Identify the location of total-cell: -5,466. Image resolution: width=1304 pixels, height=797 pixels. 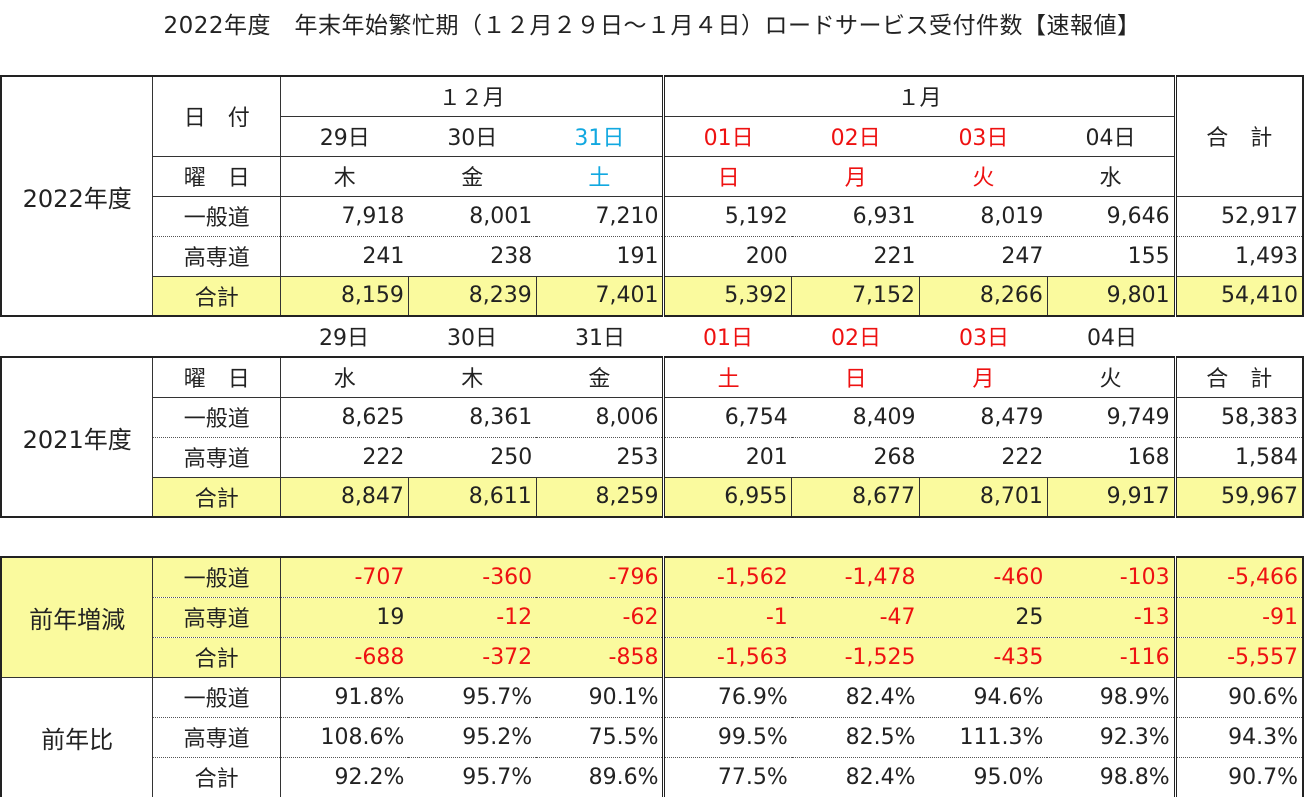
(1239, 576).